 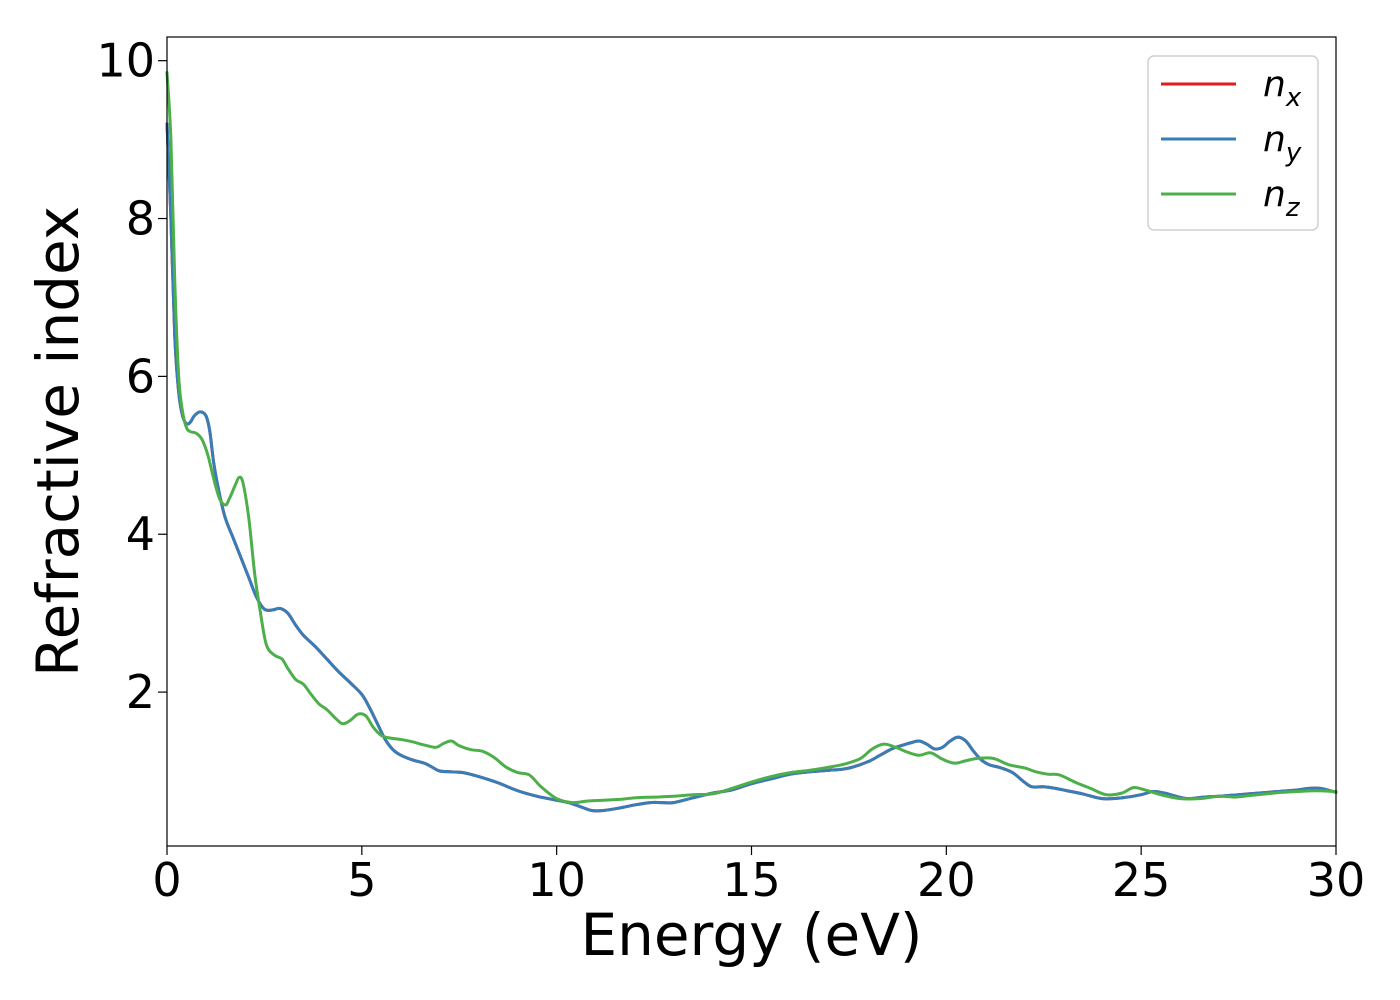 What do you see at coordinates (556, 880) in the screenshot?
I see `x-tick-label: 10` at bounding box center [556, 880].